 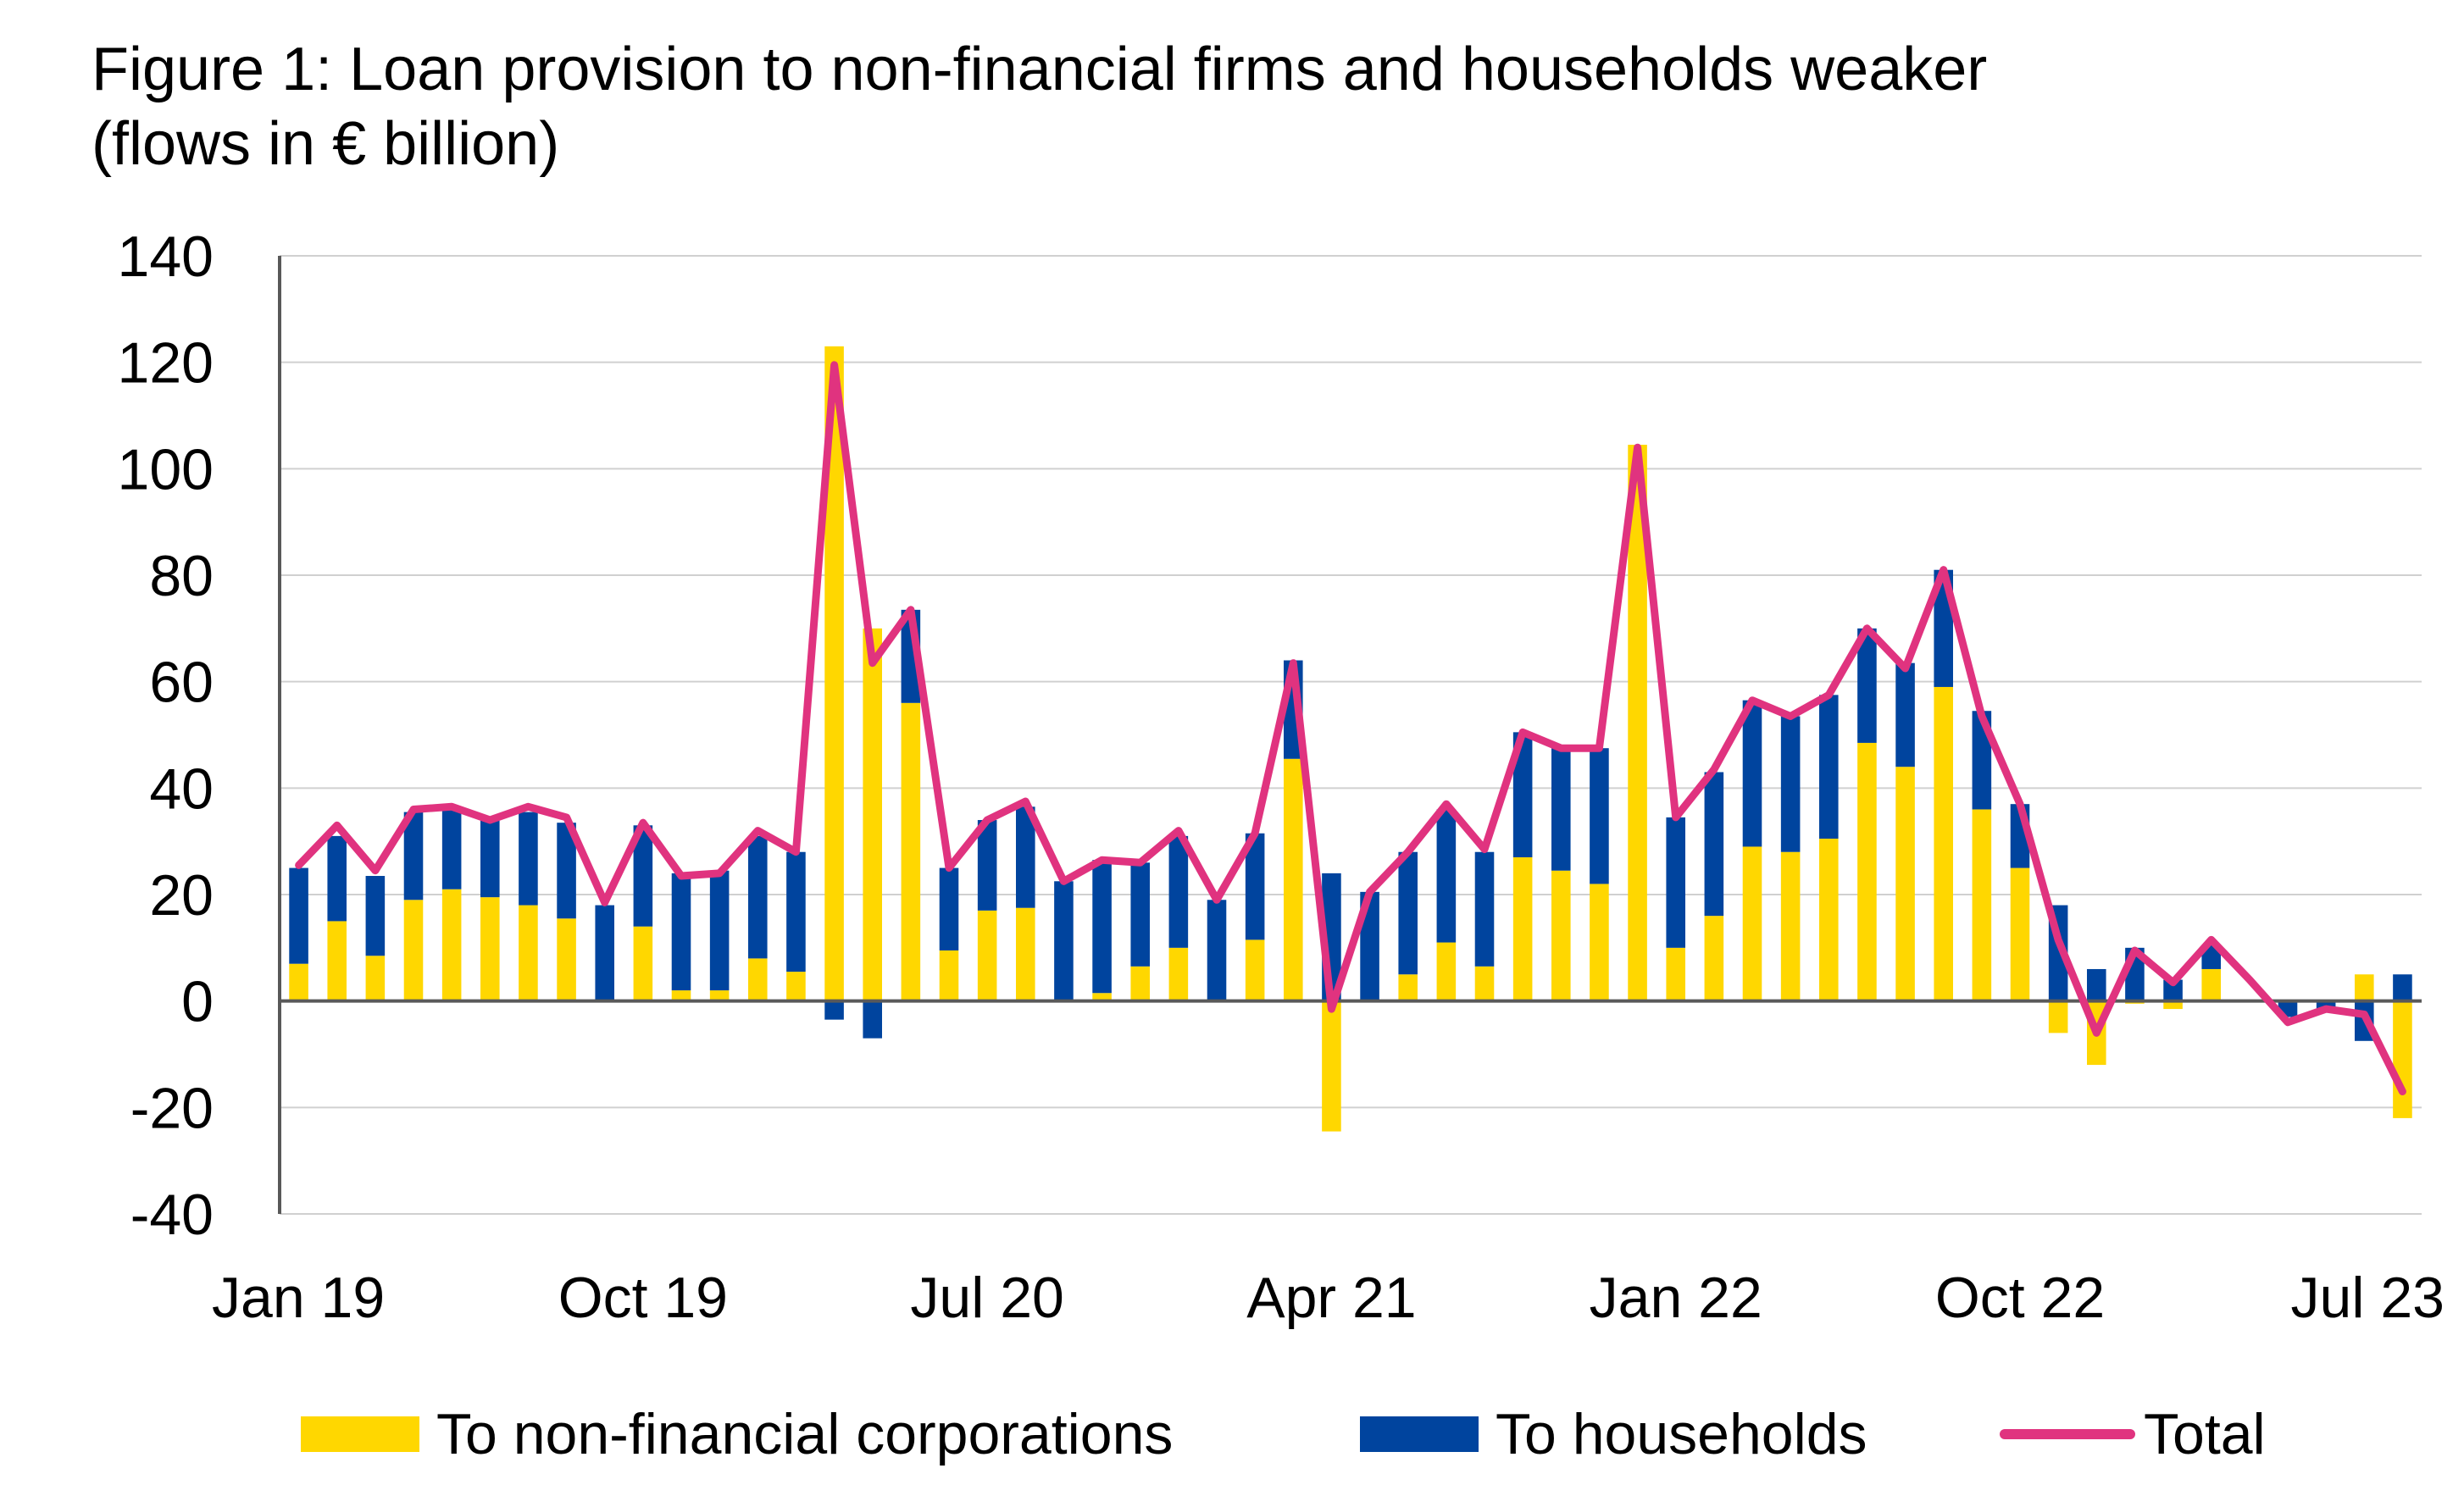 What do you see at coordinates (166, 256) in the screenshot?
I see `y-tick-label: 140` at bounding box center [166, 256].